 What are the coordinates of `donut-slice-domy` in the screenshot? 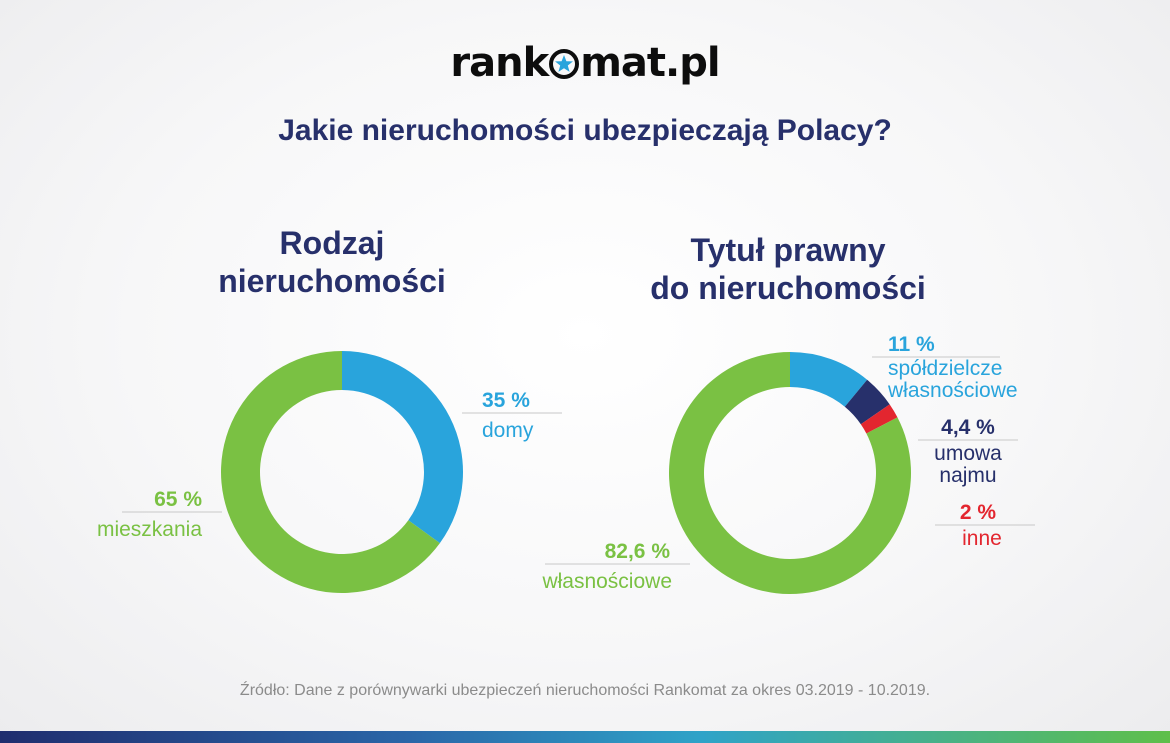 It's located at (402, 447).